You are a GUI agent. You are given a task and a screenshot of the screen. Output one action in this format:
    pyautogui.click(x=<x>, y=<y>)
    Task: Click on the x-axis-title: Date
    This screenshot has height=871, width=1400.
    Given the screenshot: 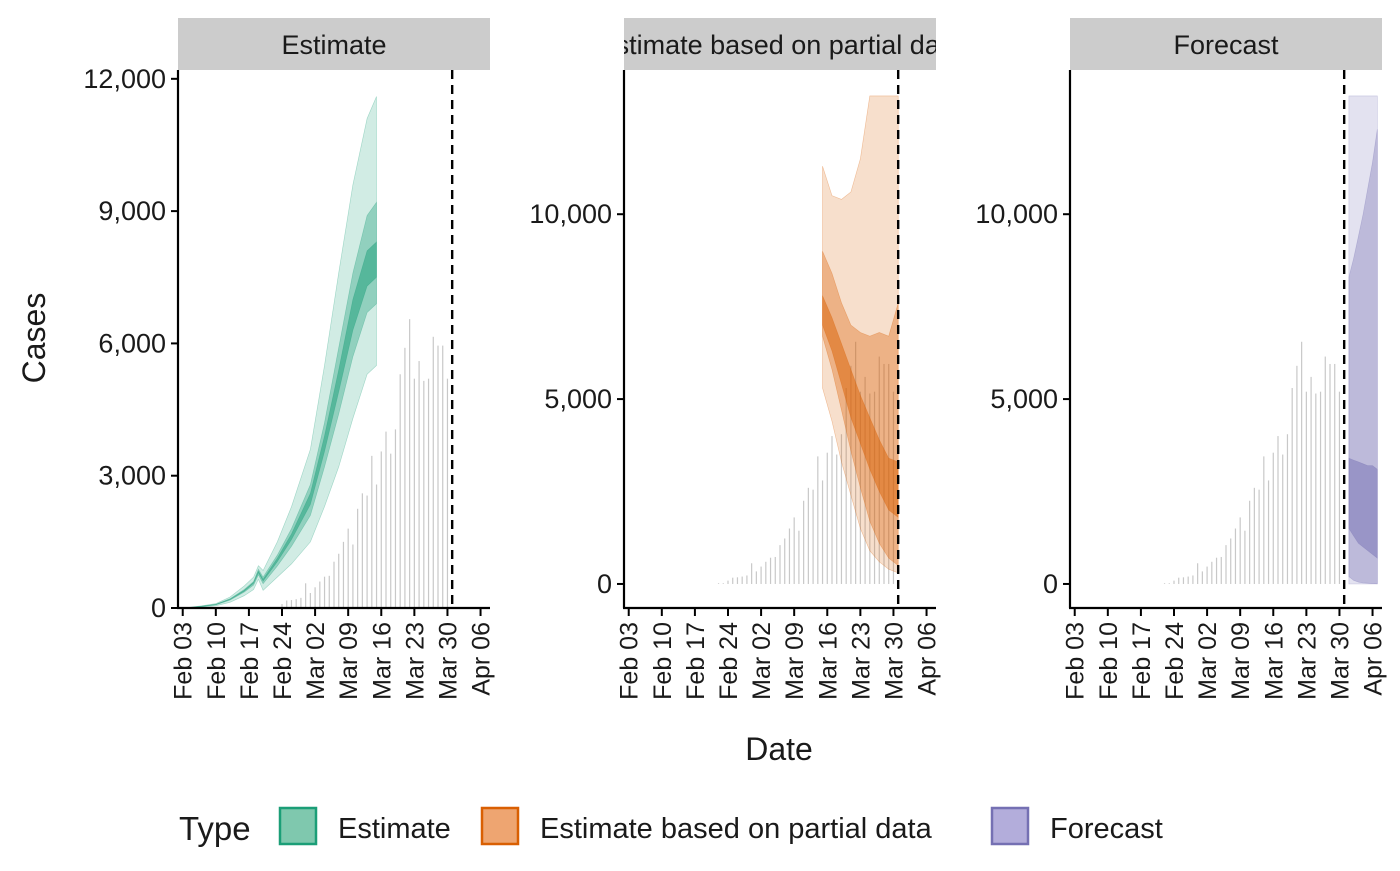 What is the action you would take?
    pyautogui.click(x=779, y=749)
    